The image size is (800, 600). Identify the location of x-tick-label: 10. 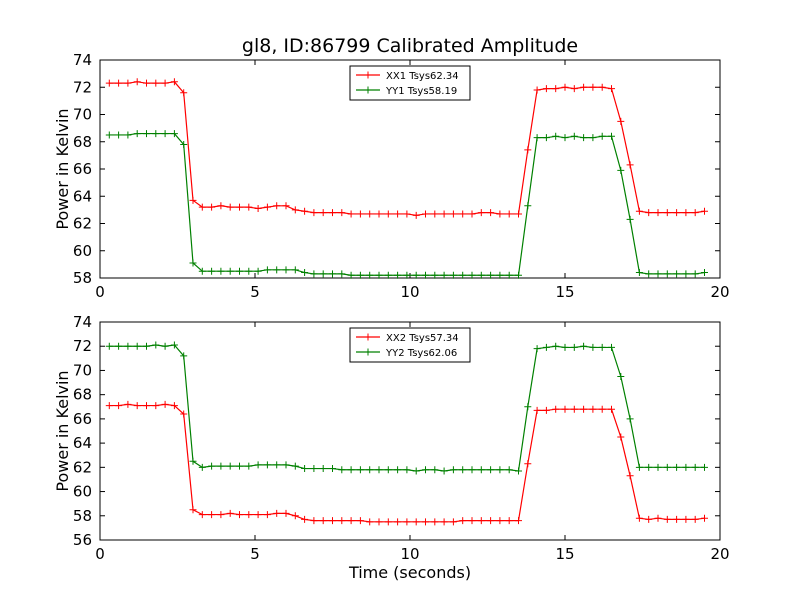
(409, 554).